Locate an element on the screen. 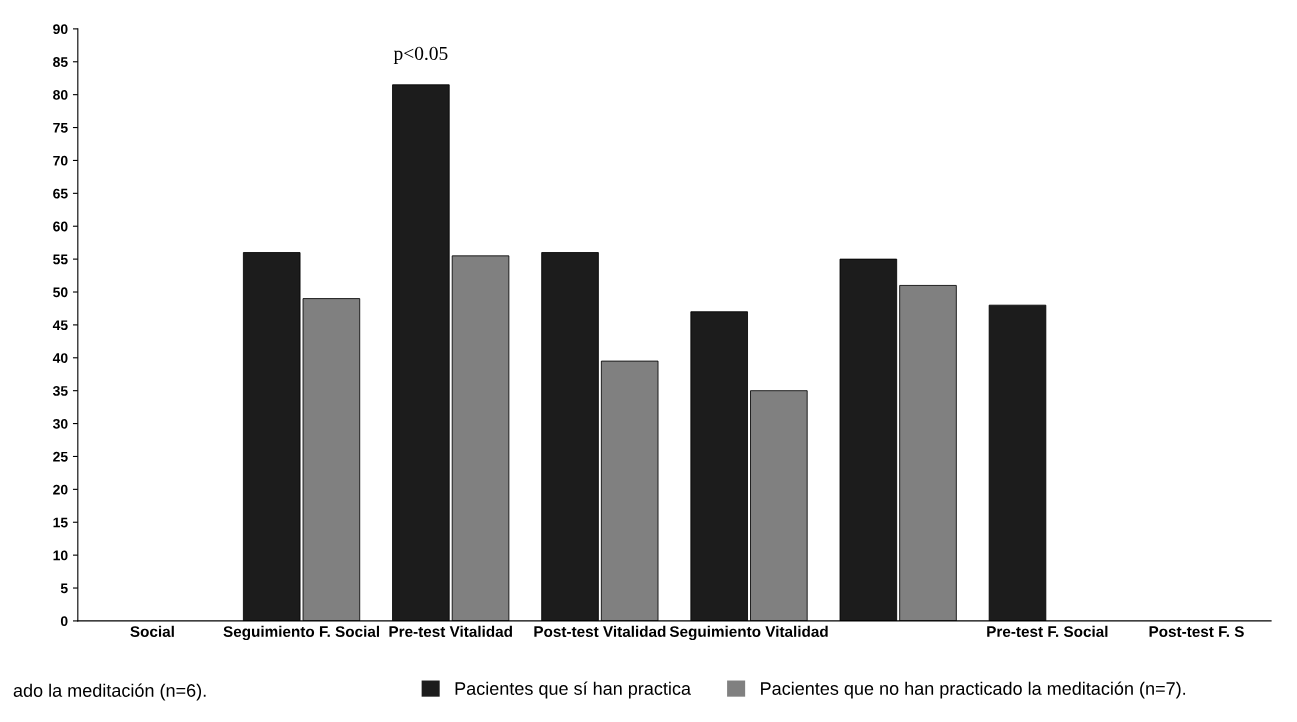  annotation: p<0.05 is located at coordinates (420, 55).